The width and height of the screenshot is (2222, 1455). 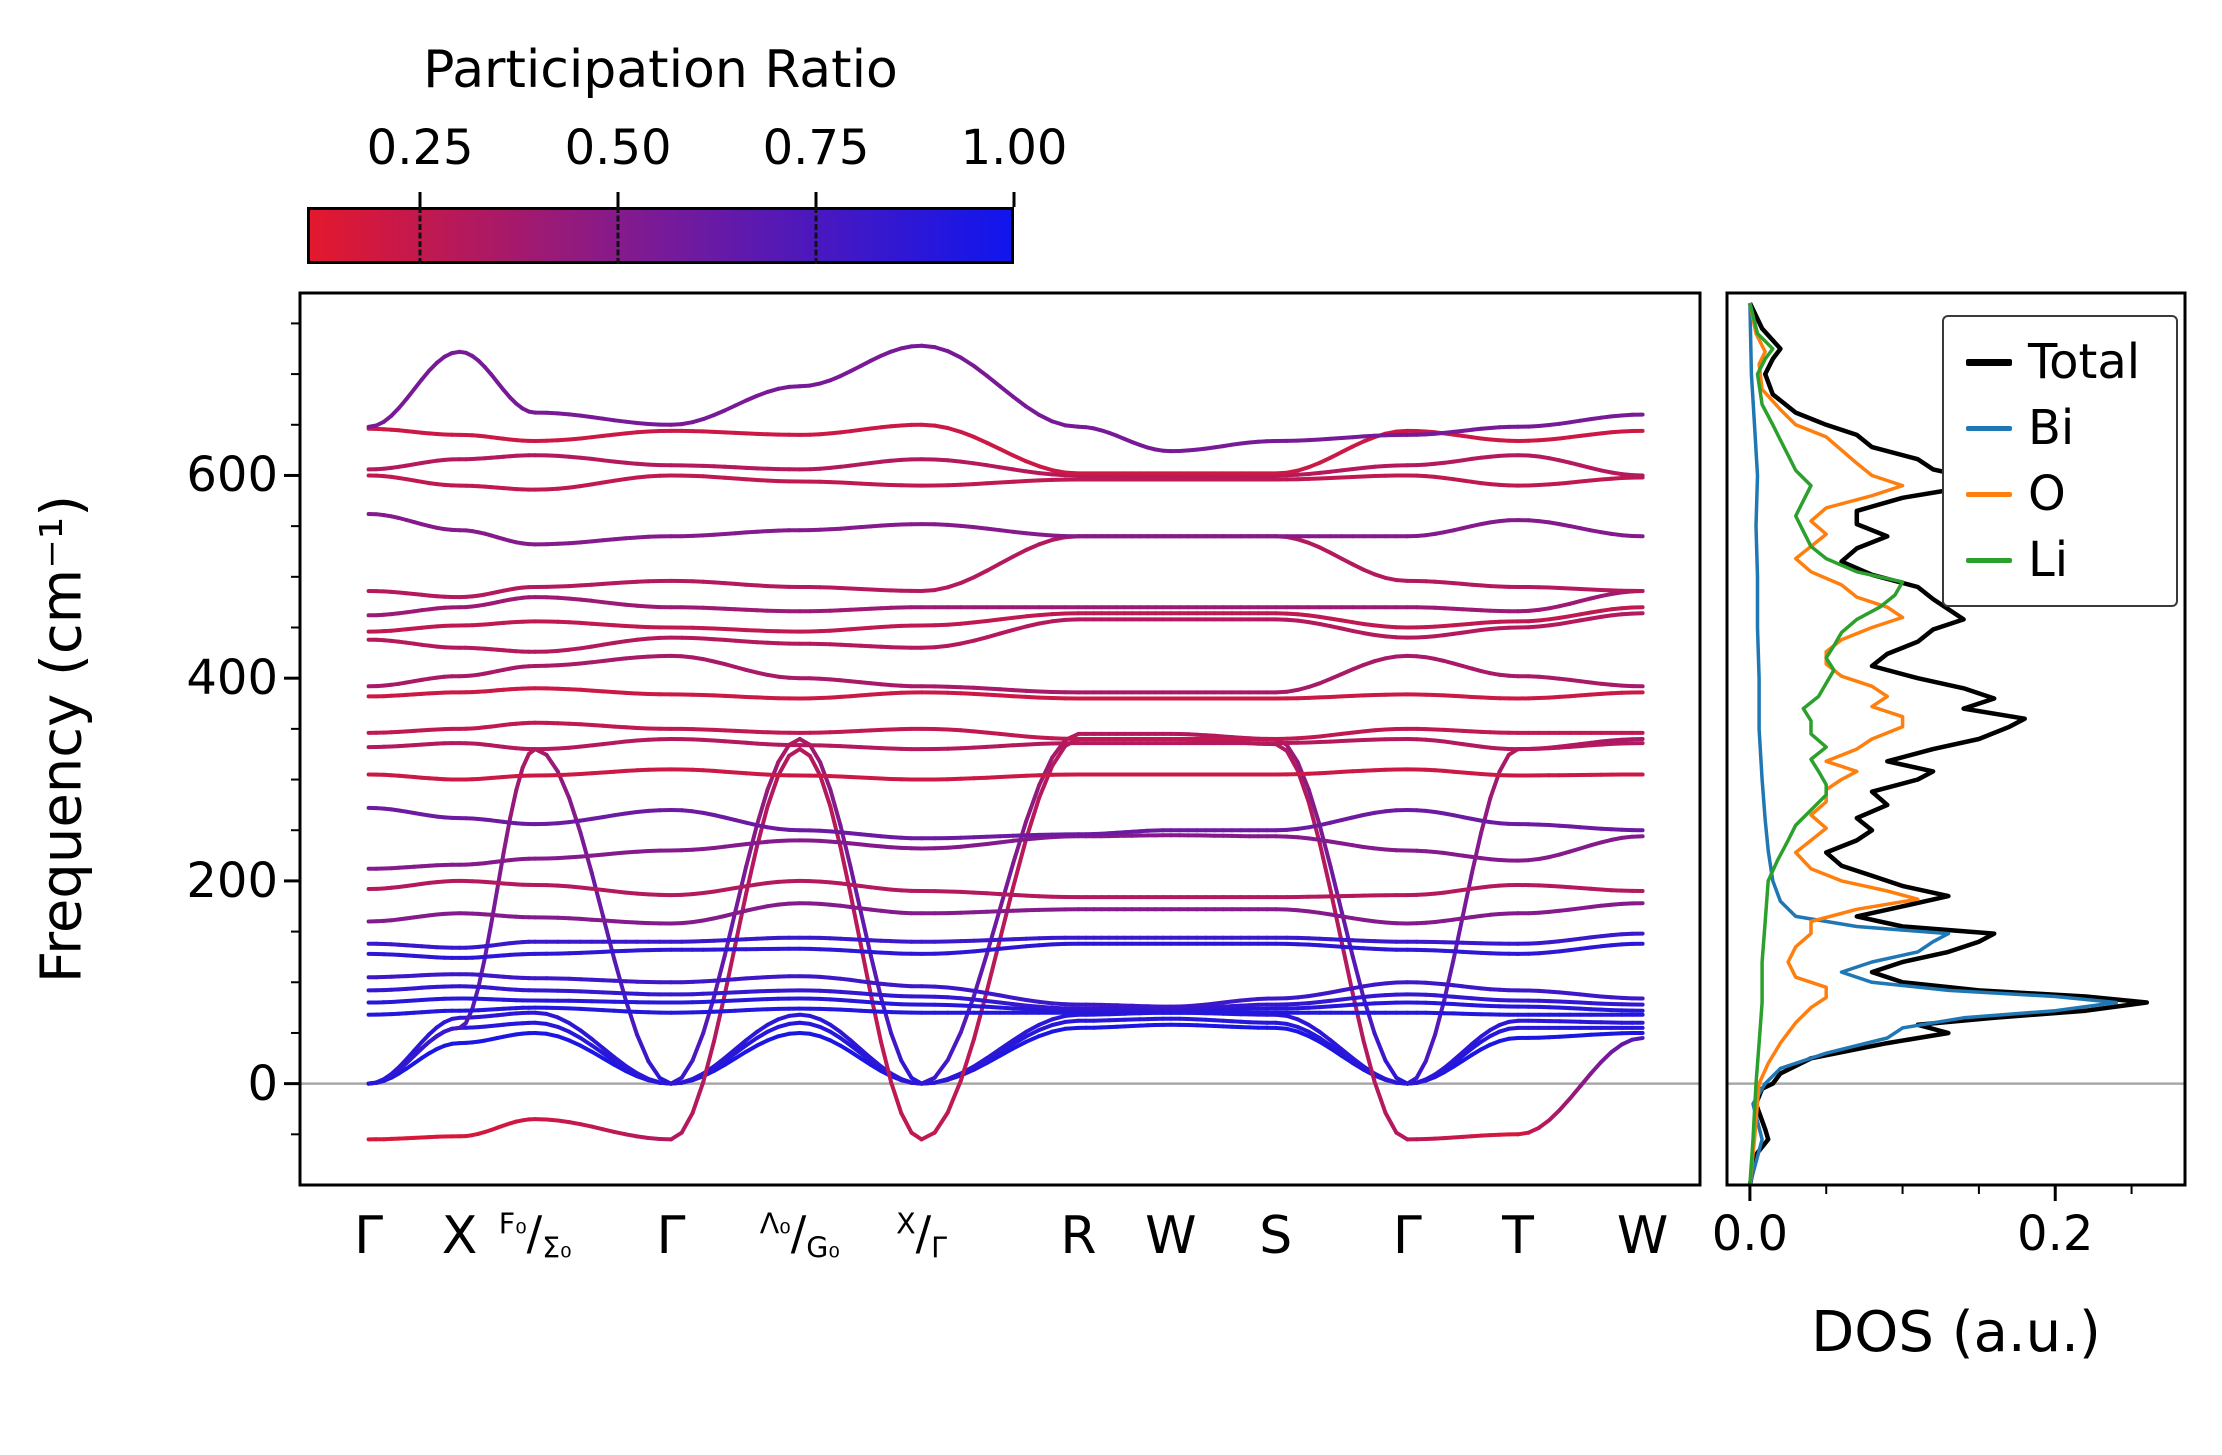 What do you see at coordinates (2048, 560) in the screenshot?
I see `legend-label: Li` at bounding box center [2048, 560].